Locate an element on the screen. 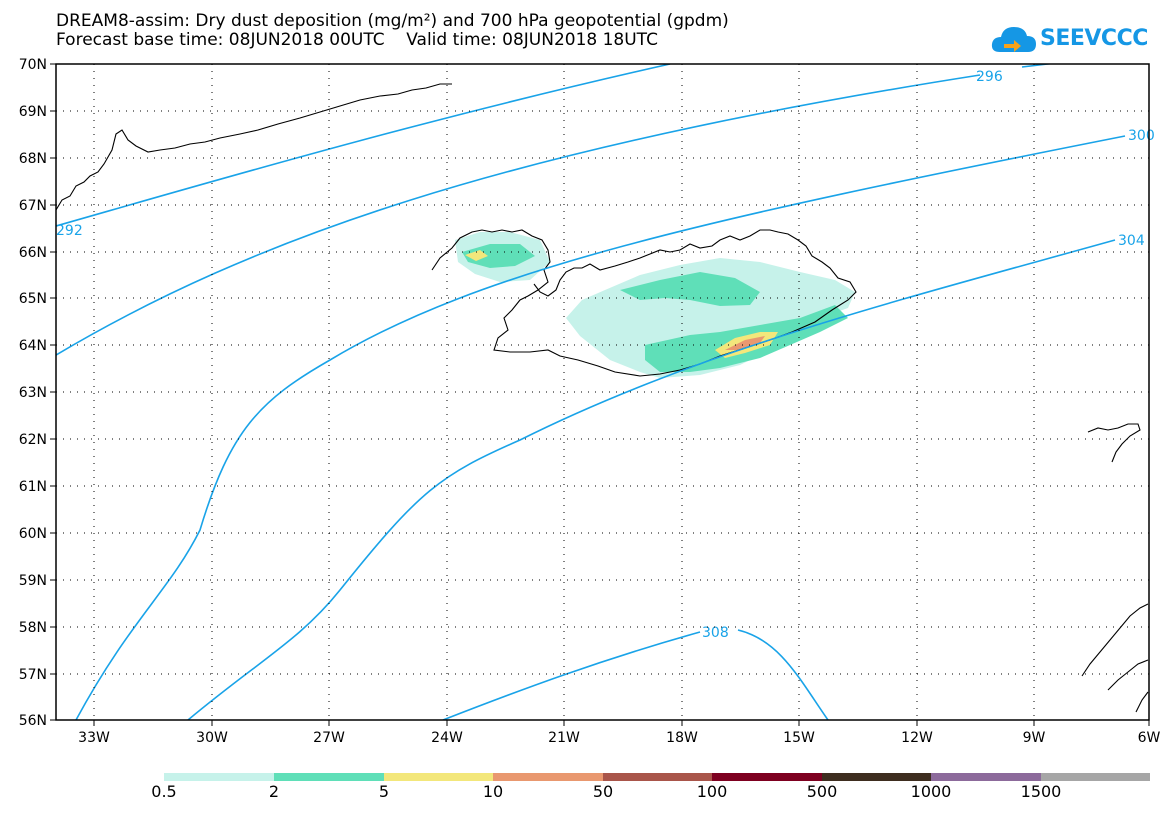  contour-label-300: 300 is located at coordinates (1141, 136).